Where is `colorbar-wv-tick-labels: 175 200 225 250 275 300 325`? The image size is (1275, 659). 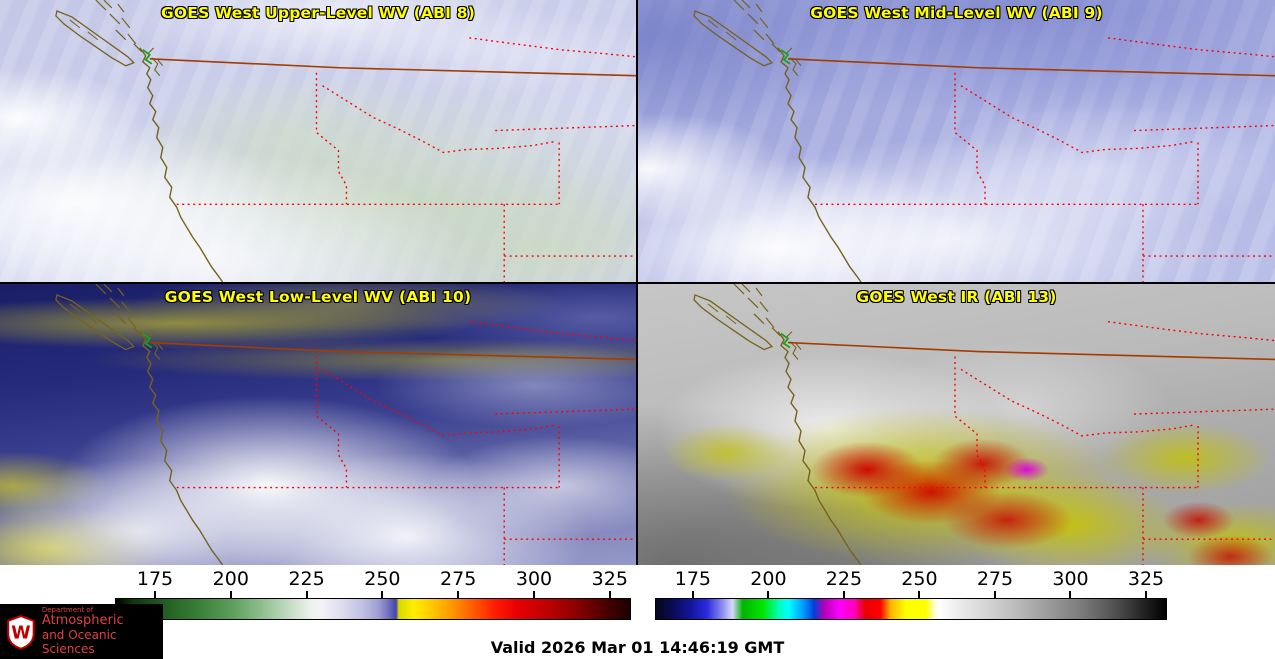 colorbar-wv-tick-labels: 175 200 225 250 275 300 325 is located at coordinates (373, 579).